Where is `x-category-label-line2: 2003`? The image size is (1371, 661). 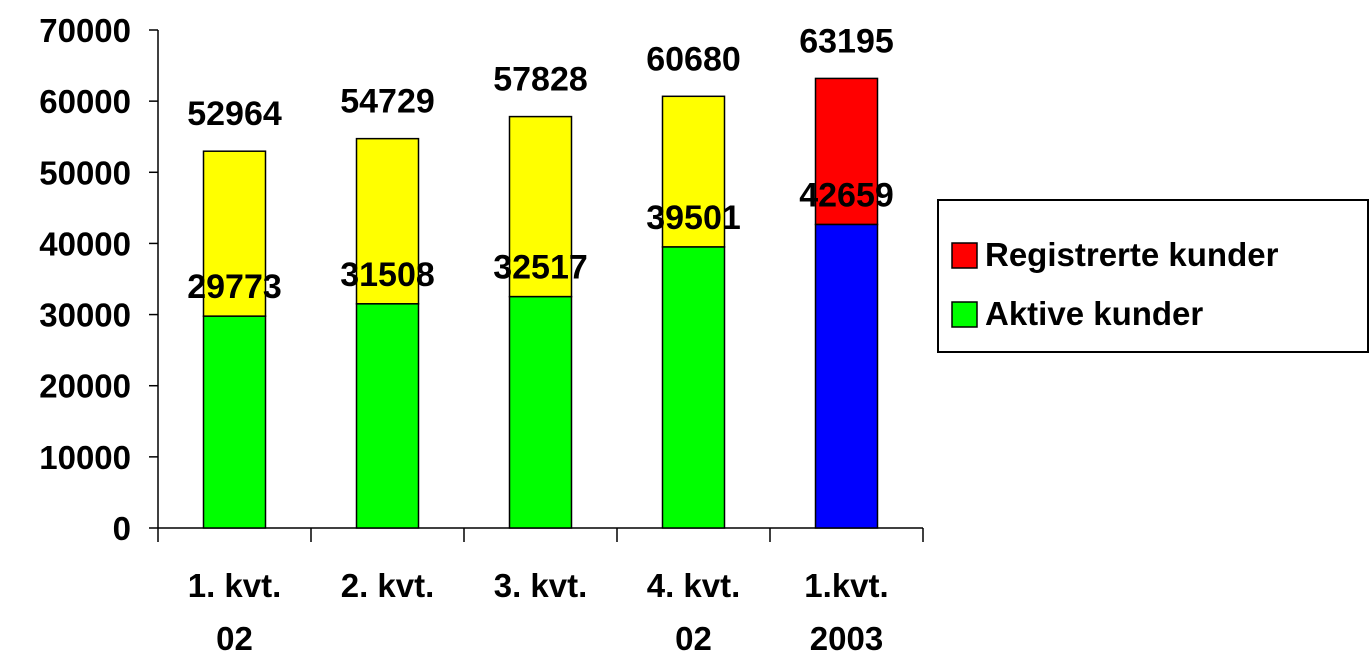
x-category-label-line2: 2003 is located at coordinates (846, 638).